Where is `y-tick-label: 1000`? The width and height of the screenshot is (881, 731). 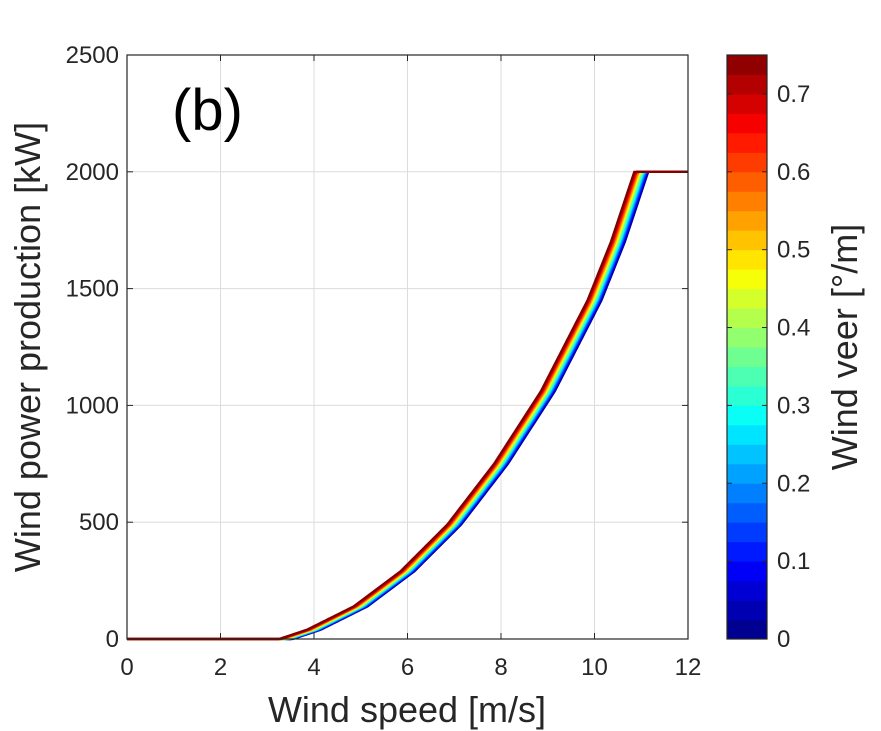
y-tick-label: 1000 is located at coordinates (92, 405).